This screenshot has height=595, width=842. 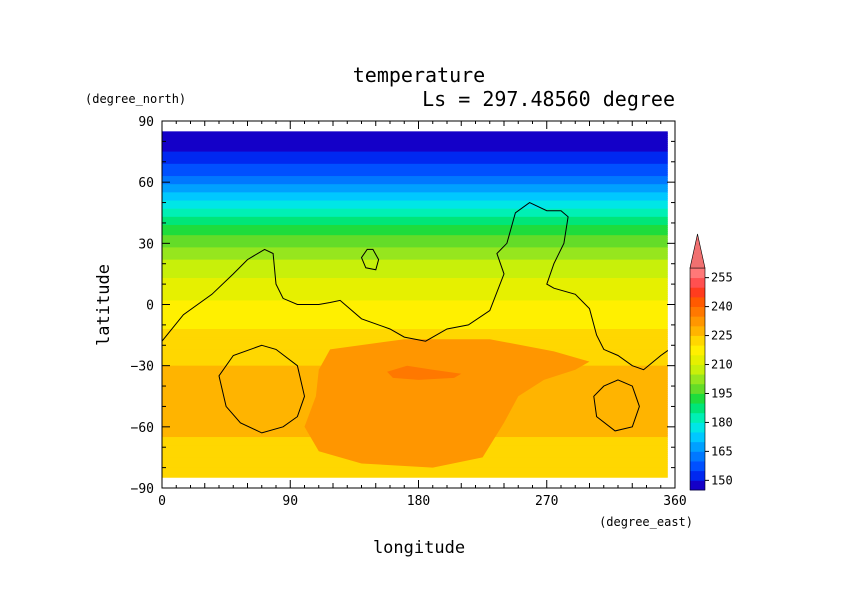 What do you see at coordinates (419, 548) in the screenshot?
I see `x-axis-label: longitude` at bounding box center [419, 548].